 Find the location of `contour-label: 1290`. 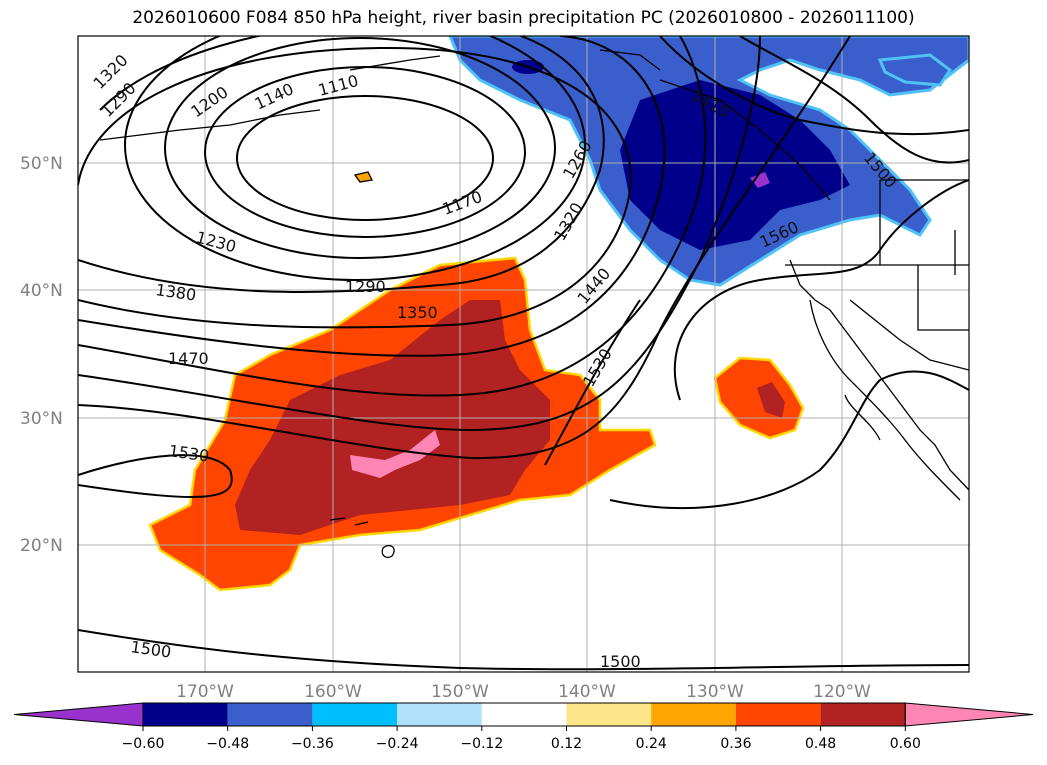

contour-label: 1290 is located at coordinates (365, 286).